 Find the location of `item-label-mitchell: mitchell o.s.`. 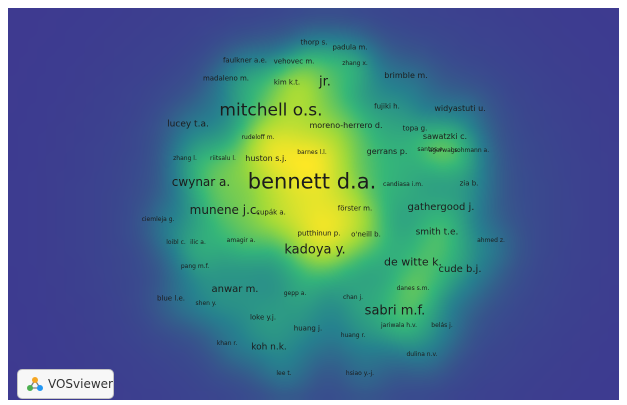

item-label-mitchell: mitchell o.s. is located at coordinates (271, 110).